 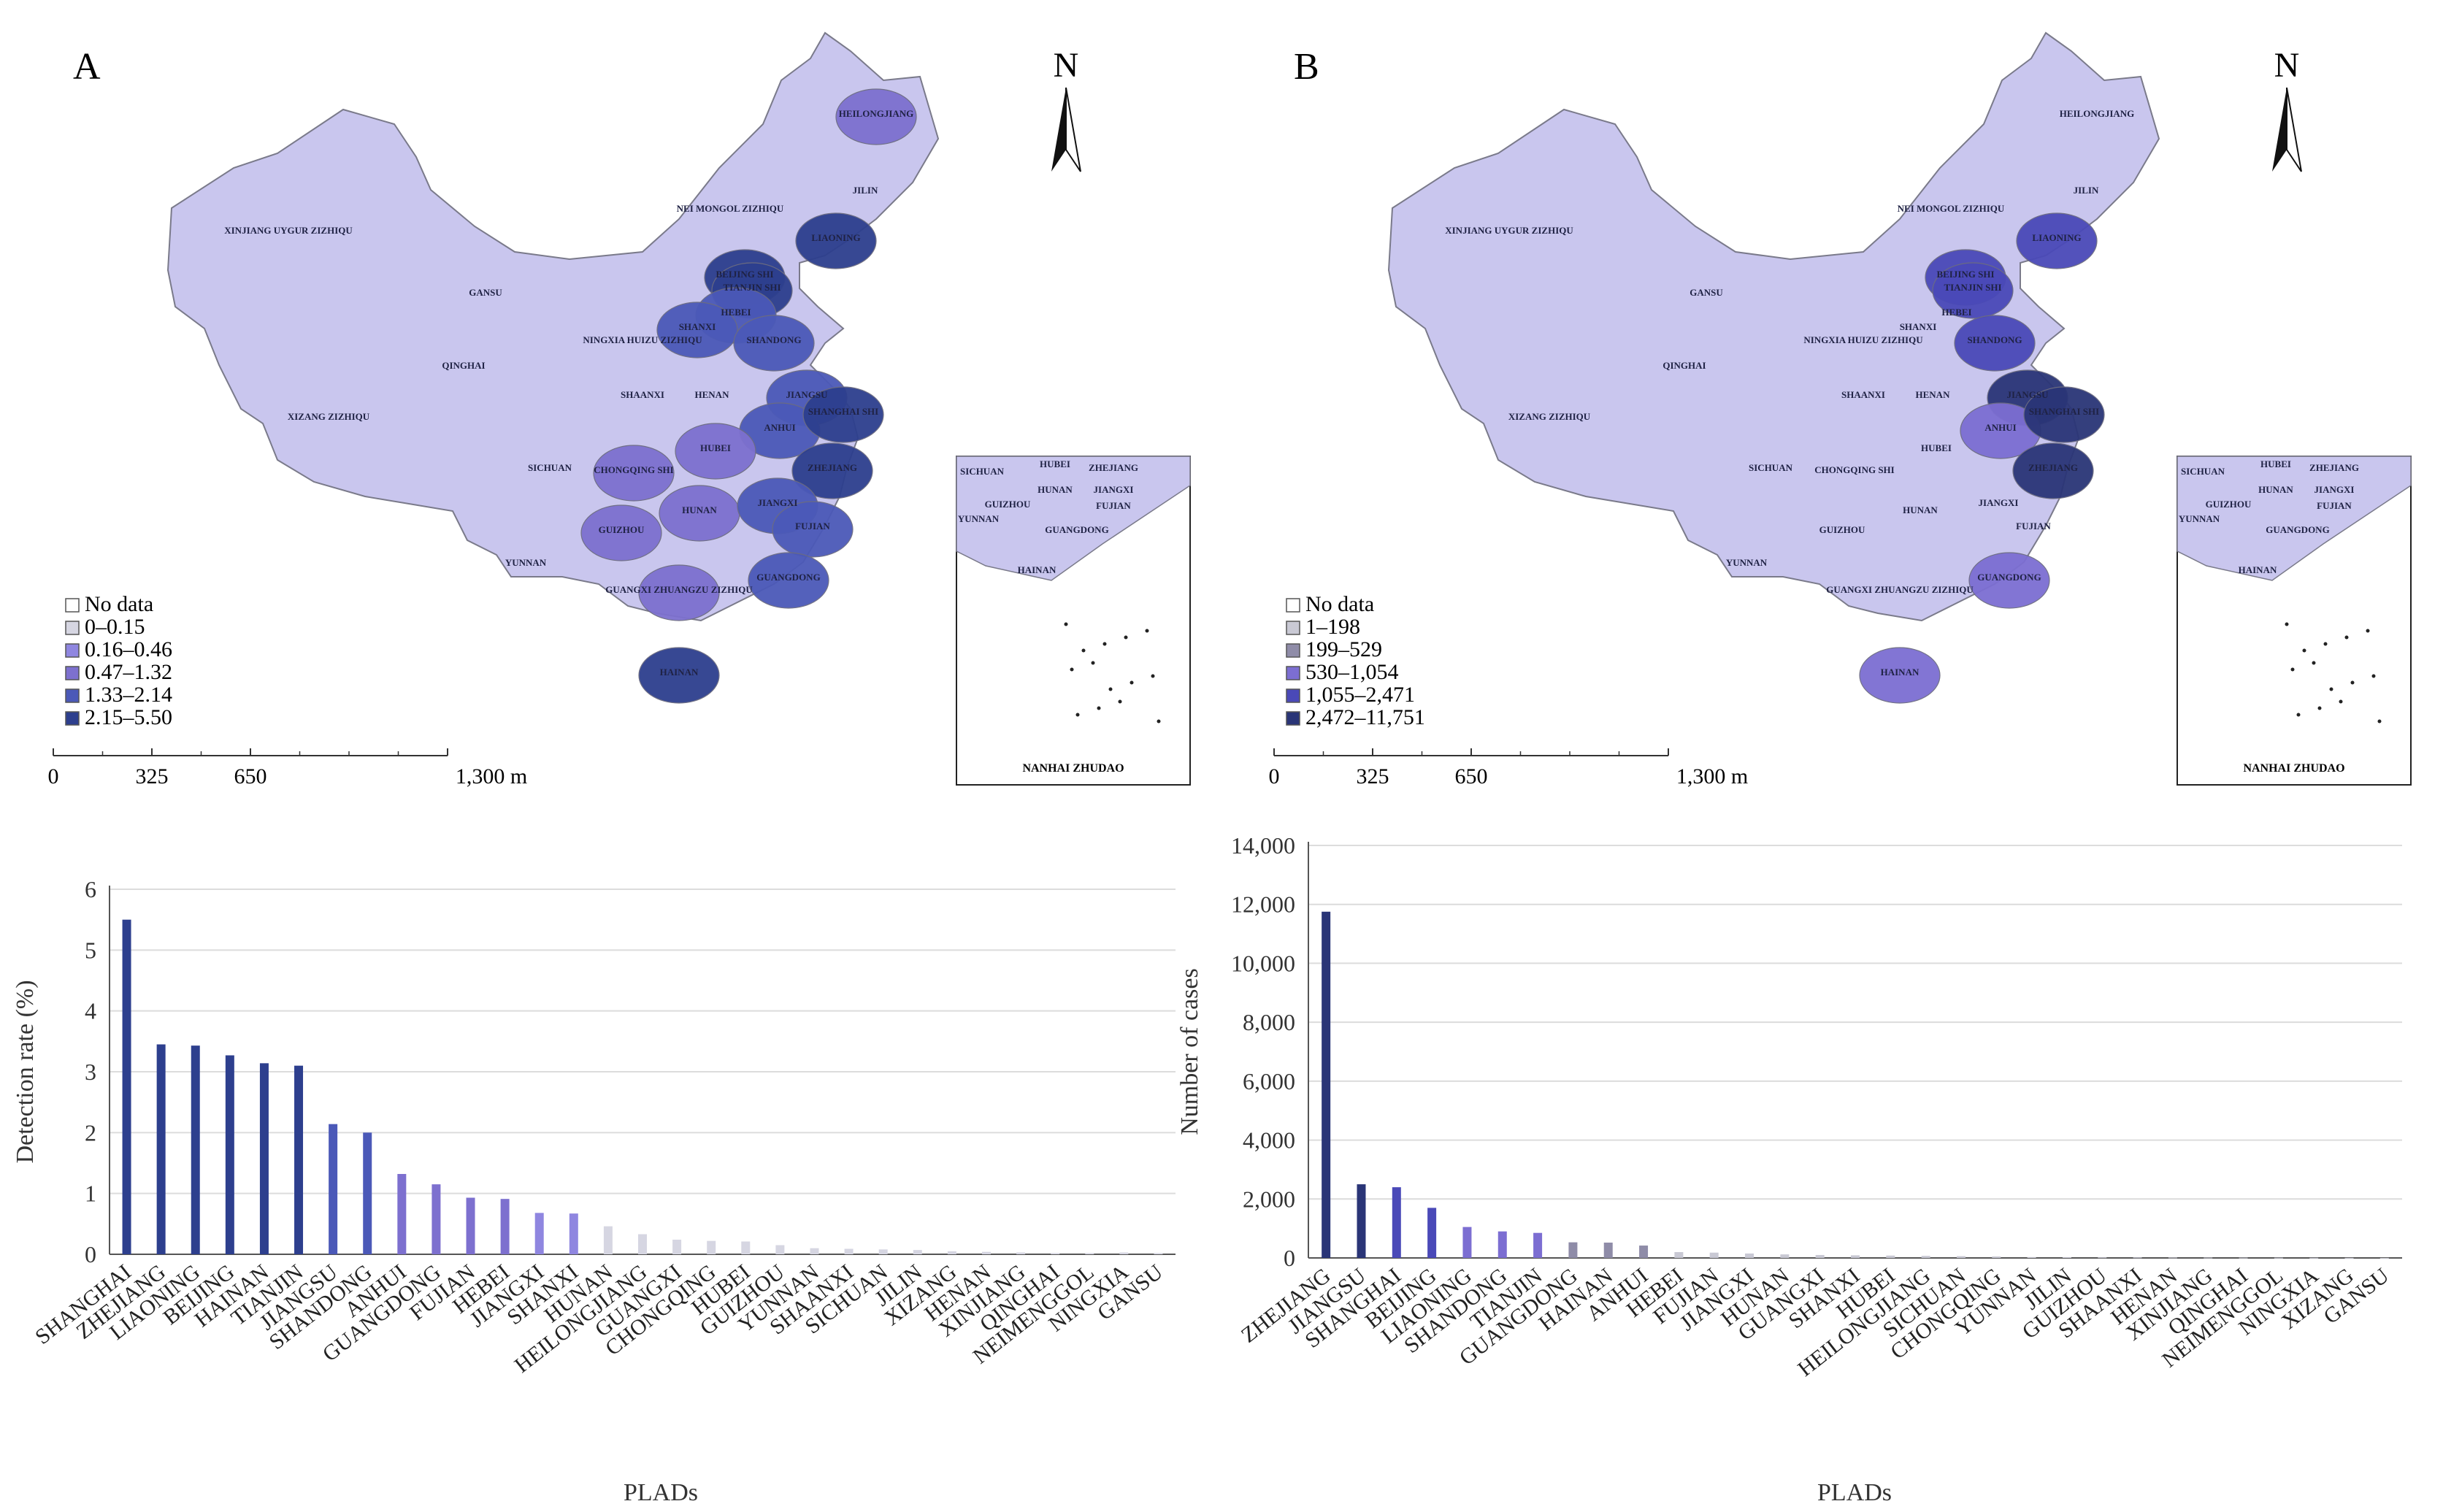 I want to click on province-region-guangdong, so click(x=788, y=580).